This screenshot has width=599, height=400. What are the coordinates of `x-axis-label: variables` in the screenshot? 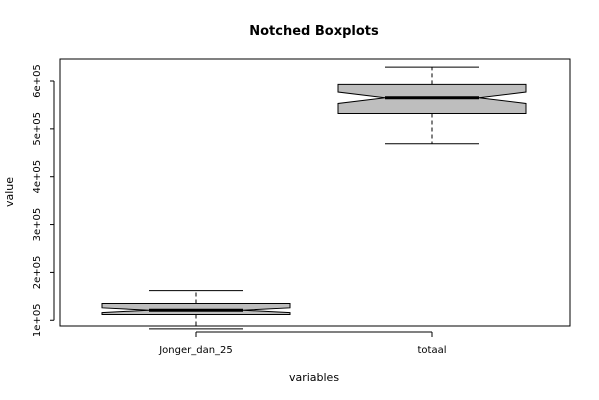 It's located at (314, 377).